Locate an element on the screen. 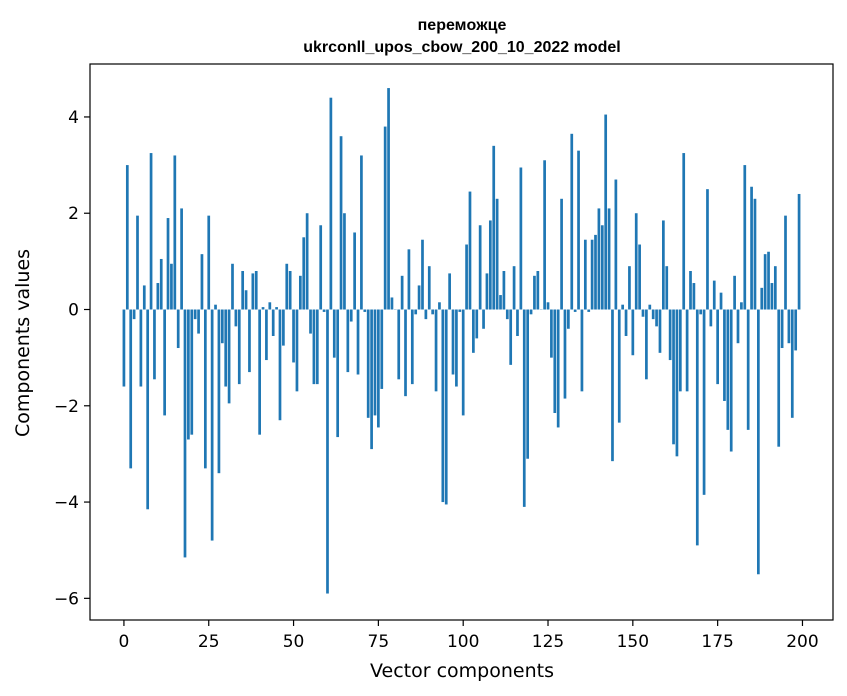 This screenshot has width=847, height=696. x-tick-label: 75 is located at coordinates (379, 642).